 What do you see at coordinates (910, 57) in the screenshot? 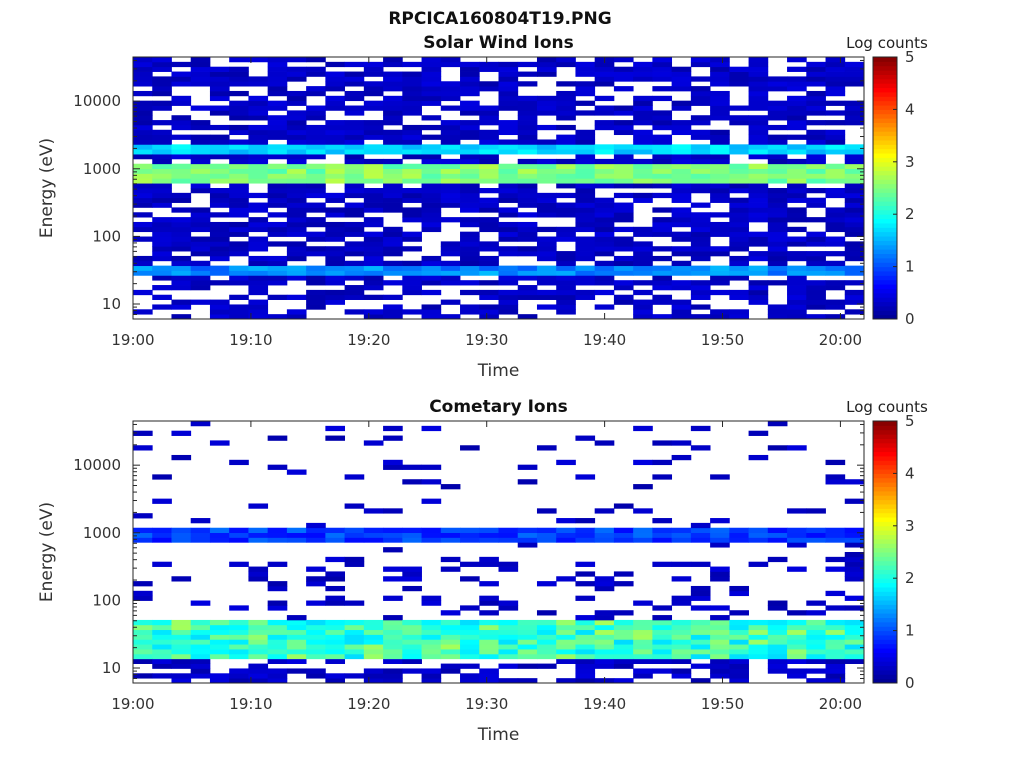
I see `colorbar-tick-label: 5` at bounding box center [910, 57].